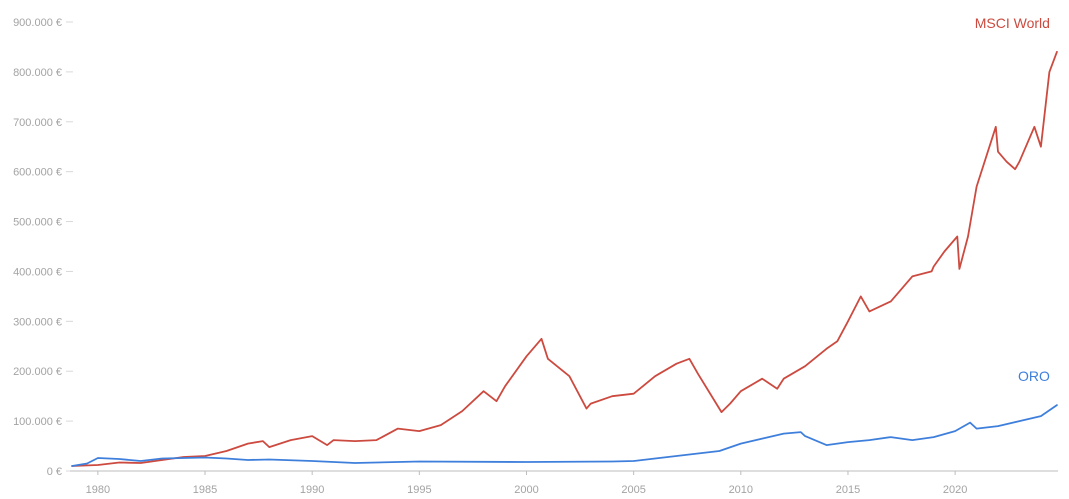  I want to click on y-tick-label: 200.000 €, so click(37, 372).